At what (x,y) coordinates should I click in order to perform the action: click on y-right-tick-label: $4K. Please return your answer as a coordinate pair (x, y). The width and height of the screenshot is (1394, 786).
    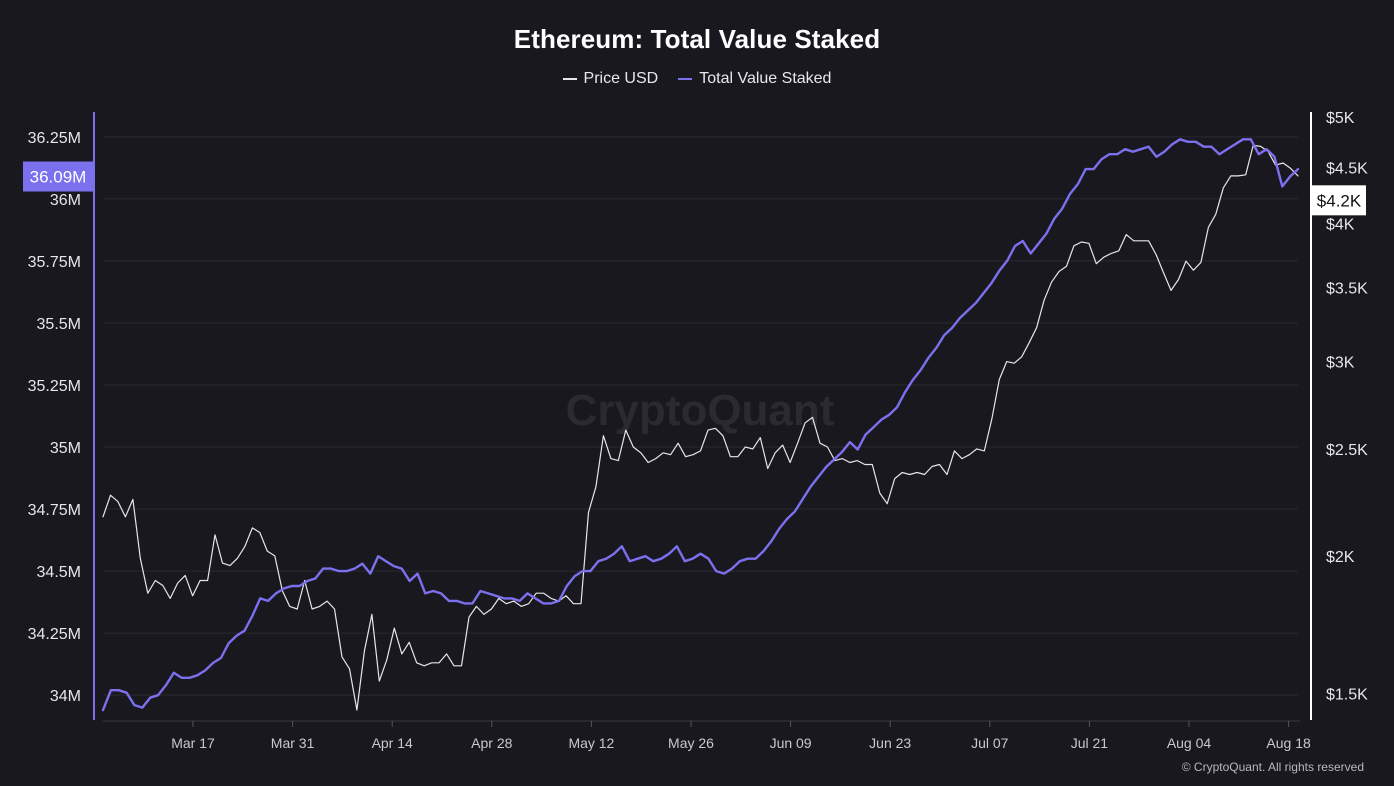
    Looking at the image, I should click on (1340, 225).